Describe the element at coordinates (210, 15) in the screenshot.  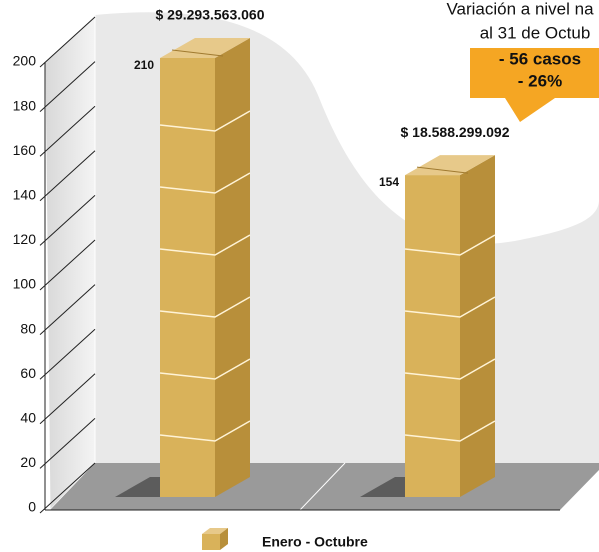
I see `amount-label: $ 29.293.563.060` at that location.